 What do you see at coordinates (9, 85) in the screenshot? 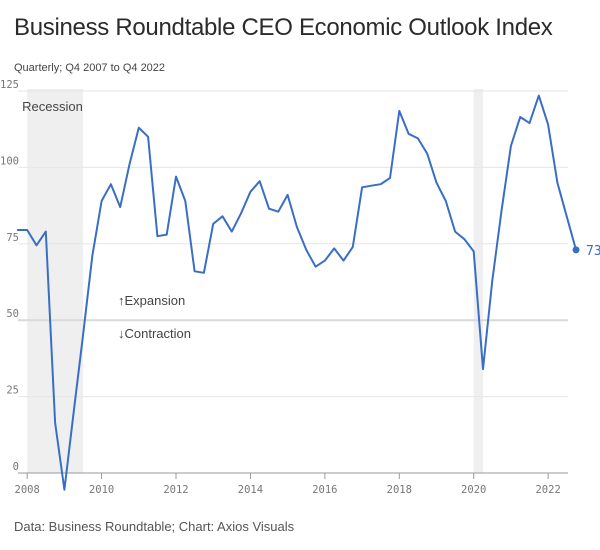
I see `y-tick-label: 125` at bounding box center [9, 85].